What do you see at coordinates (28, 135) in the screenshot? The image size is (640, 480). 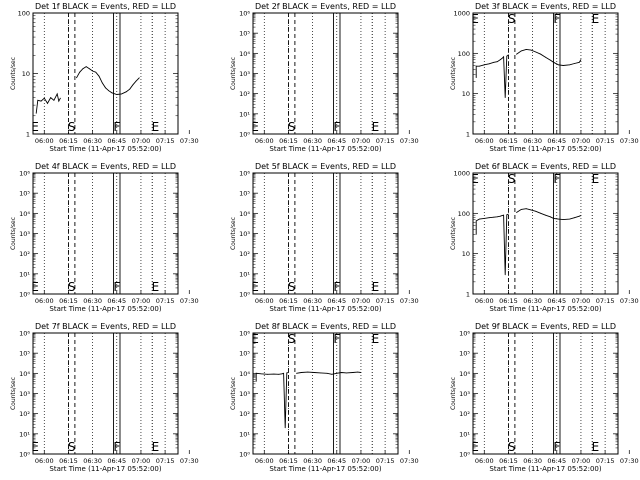 I see `y-tick-label: 1` at bounding box center [28, 135].